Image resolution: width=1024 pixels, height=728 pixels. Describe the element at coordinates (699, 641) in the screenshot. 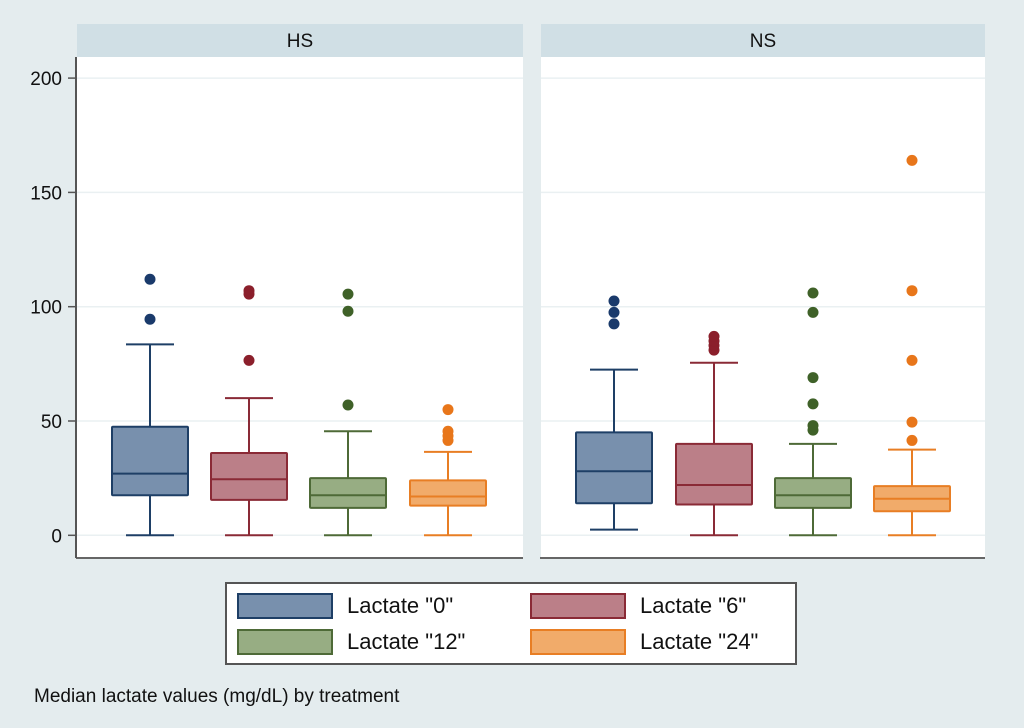

I see `legend-label: Lactate "24"` at that location.